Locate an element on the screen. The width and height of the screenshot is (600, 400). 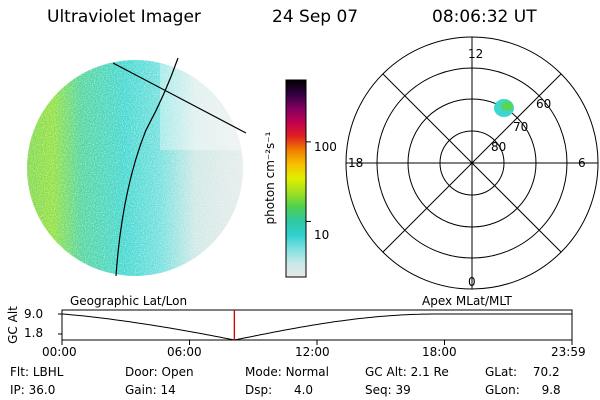
gcalt-value: 2.1 Re is located at coordinates (429, 372).